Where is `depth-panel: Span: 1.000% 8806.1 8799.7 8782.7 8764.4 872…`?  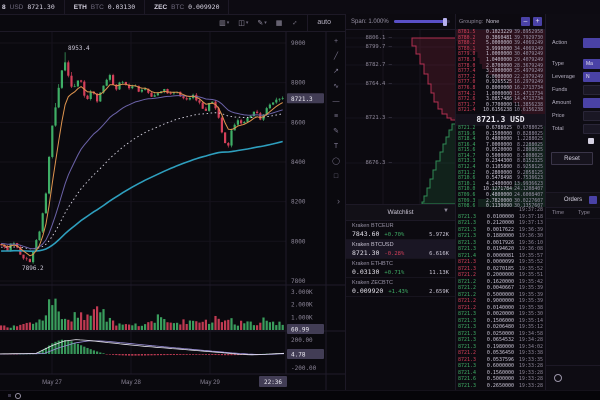
depth-panel: Span: 1.000% 8806.1 8799.7 8782.7 8764.4 872… is located at coordinates (400, 109).